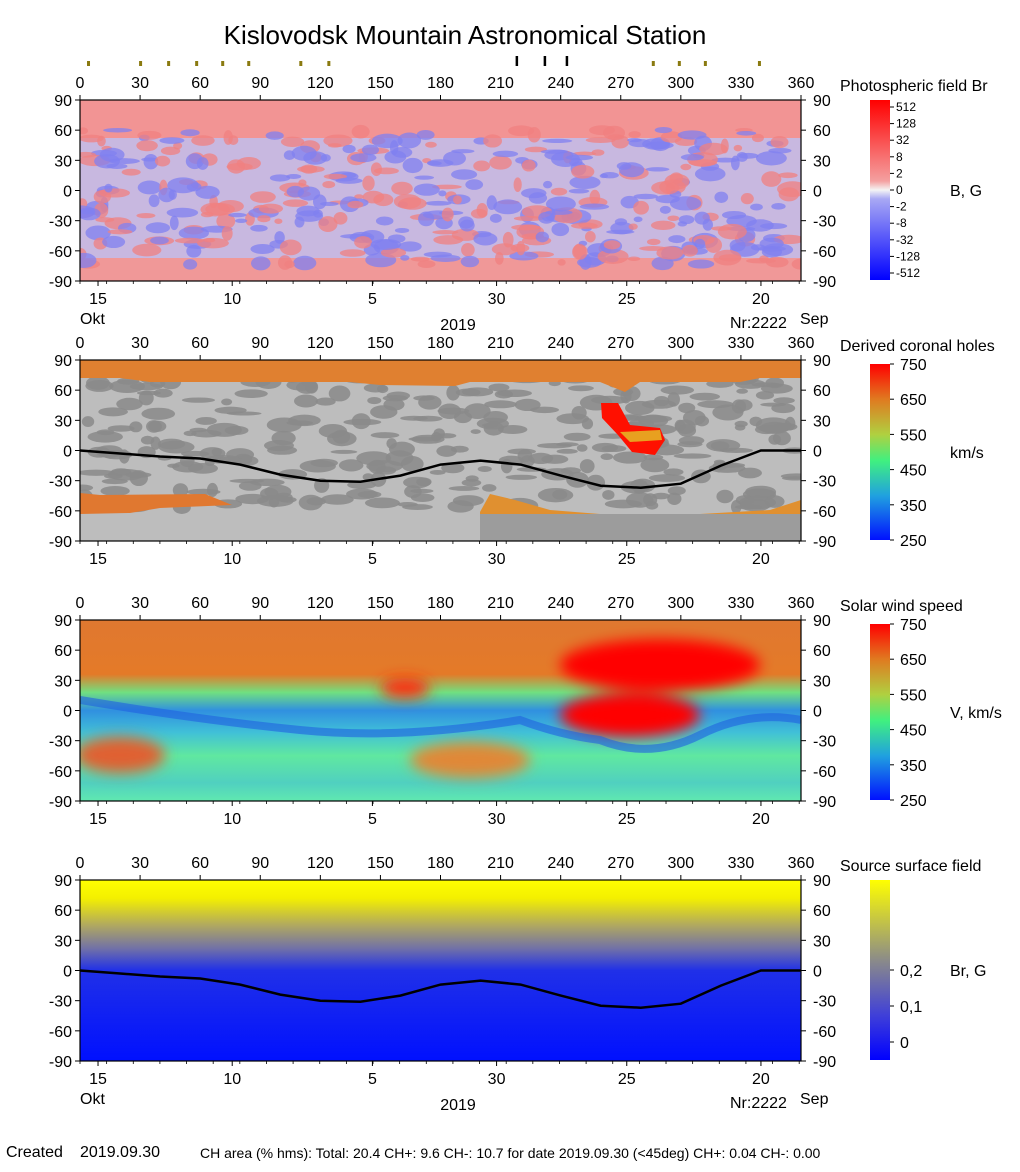  I want to click on xtick-label-120: 120, so click(320, 863).